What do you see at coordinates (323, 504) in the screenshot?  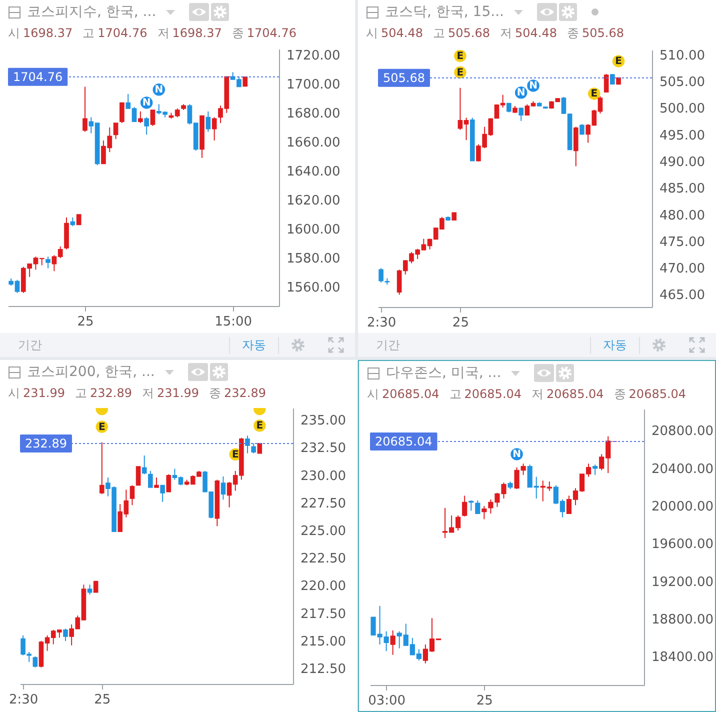 I see `y-tick-label: 227.50` at bounding box center [323, 504].